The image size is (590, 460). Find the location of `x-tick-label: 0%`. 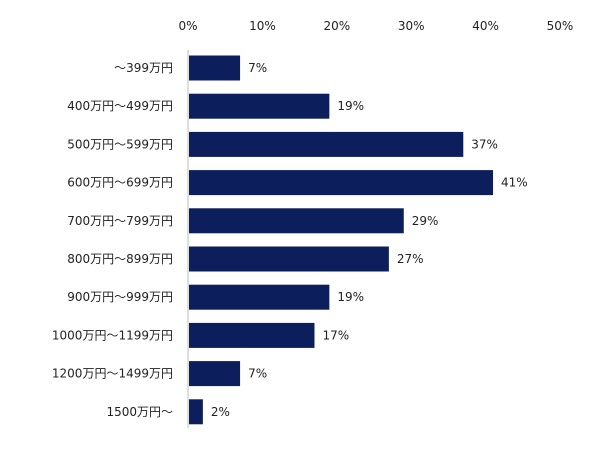

x-tick-label: 0% is located at coordinates (187, 26).